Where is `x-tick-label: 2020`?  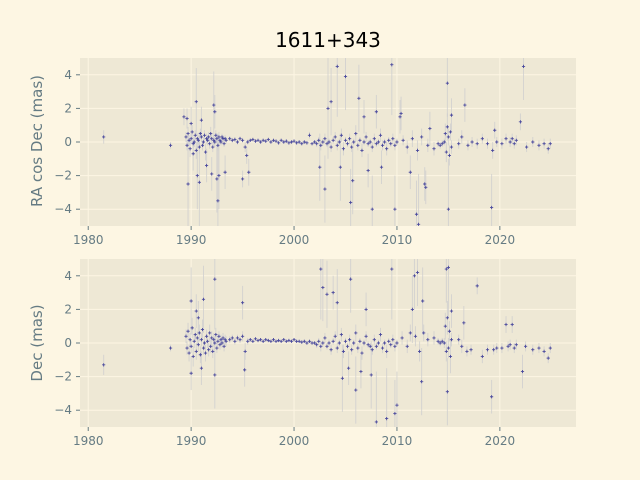
x-tick-label: 2020 is located at coordinates (500, 240).